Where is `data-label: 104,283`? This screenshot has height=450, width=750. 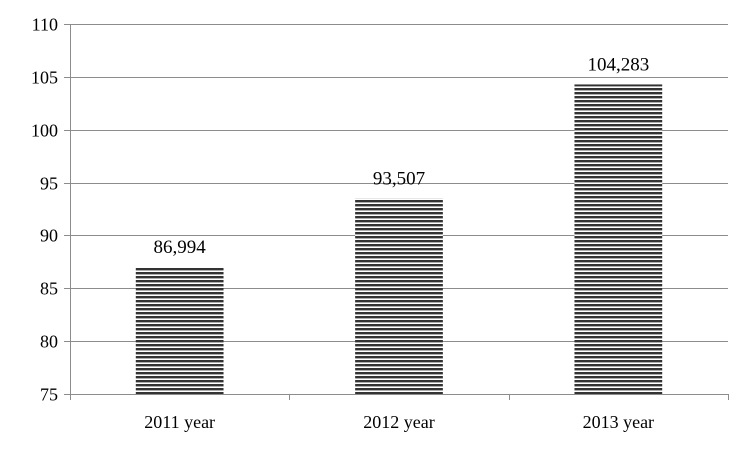
data-label: 104,283 is located at coordinates (618, 64).